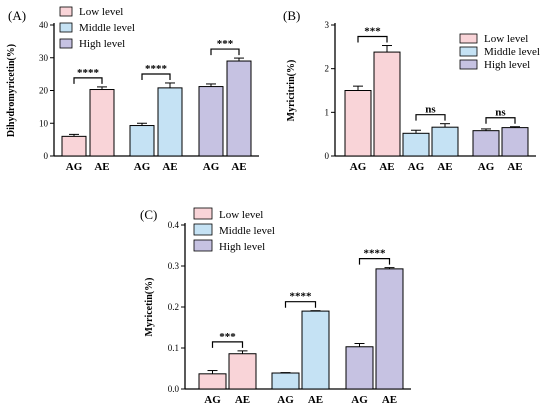 This screenshot has width=550, height=416. Describe the element at coordinates (107, 28) in the screenshot. I see `panel-0-legend-label: Middle level` at that location.